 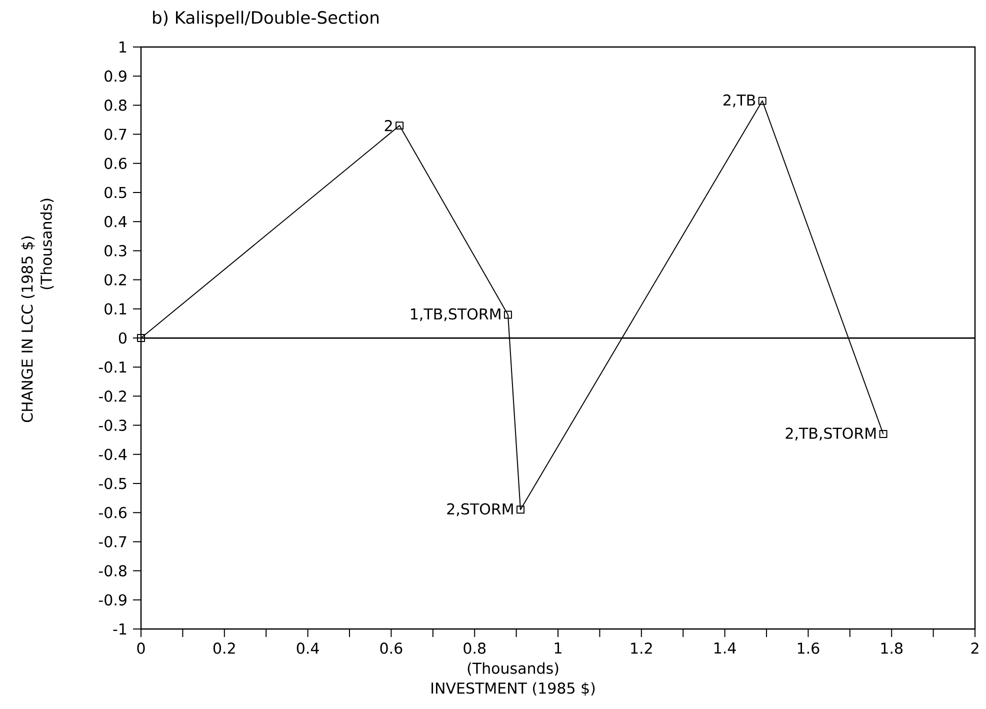 What do you see at coordinates (122, 338) in the screenshot?
I see `y-tick-label: 0` at bounding box center [122, 338].